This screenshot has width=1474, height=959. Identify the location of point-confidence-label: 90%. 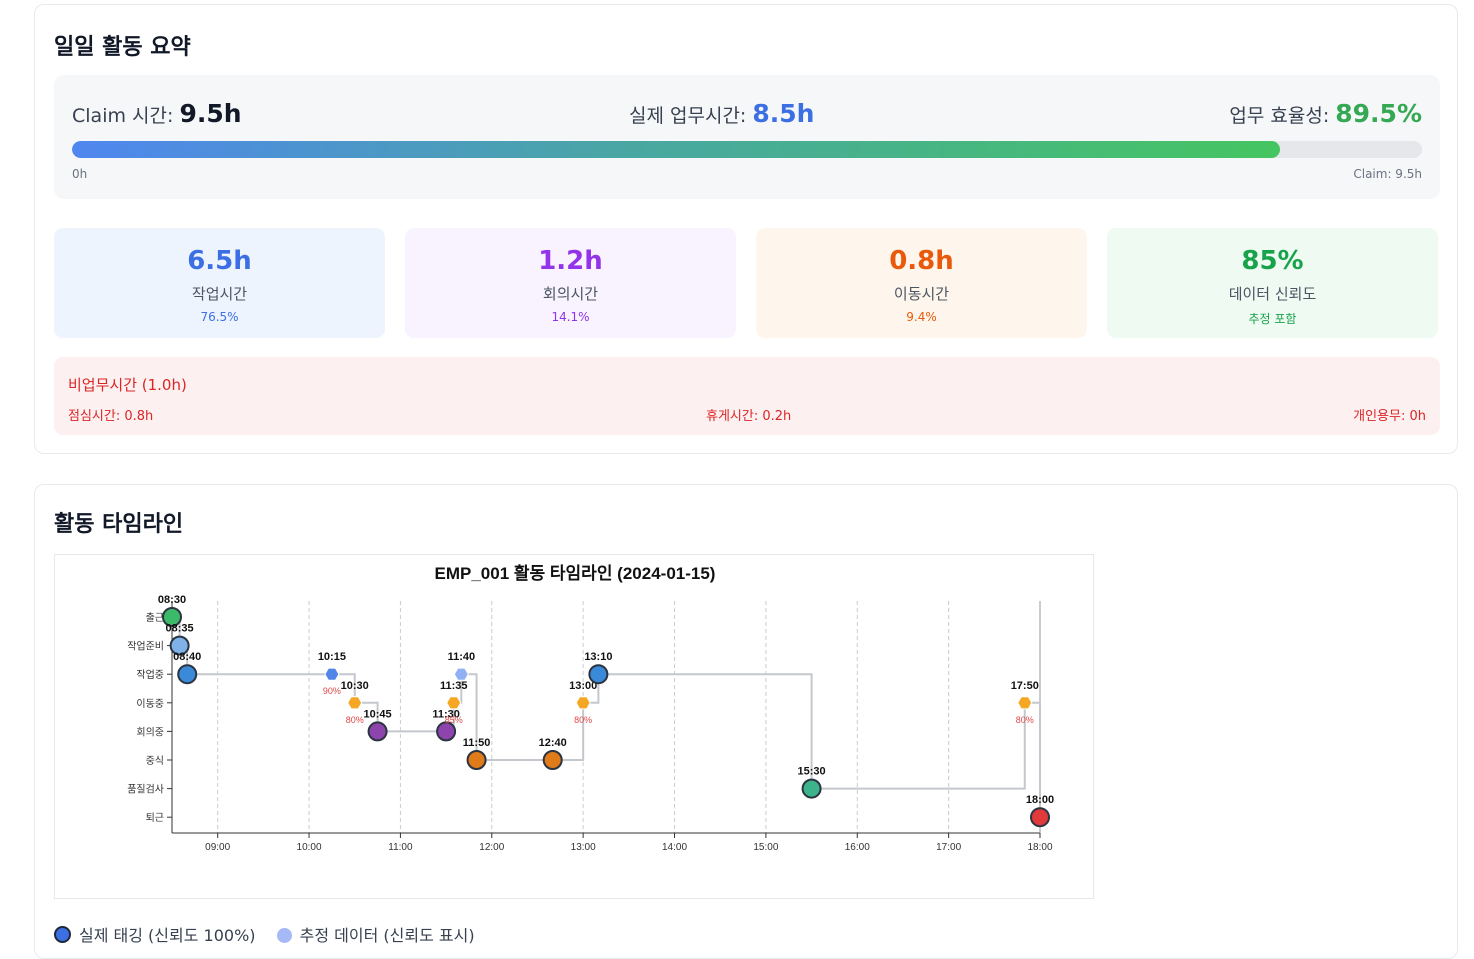
(332, 691).